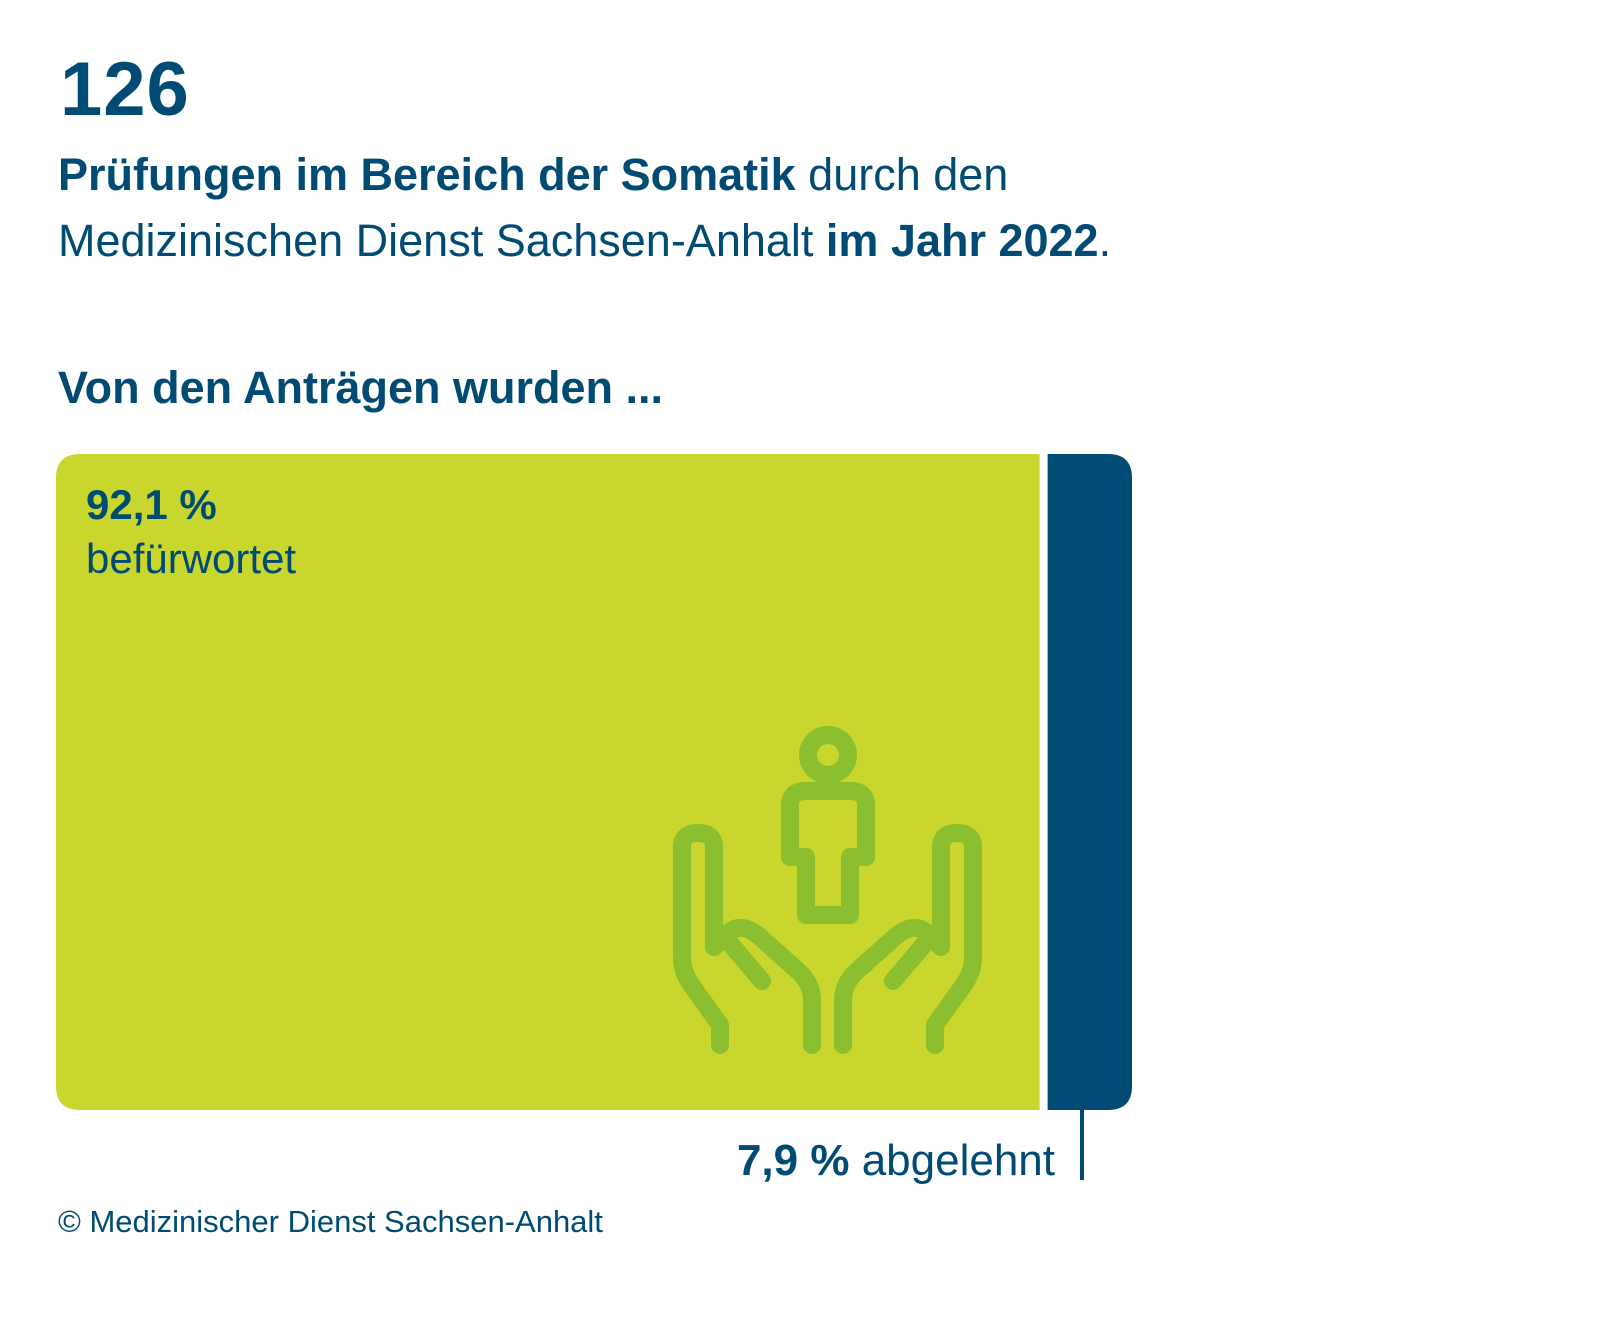  What do you see at coordinates (952, 1160) in the screenshot?
I see `rejected-description: abgelehnt` at bounding box center [952, 1160].